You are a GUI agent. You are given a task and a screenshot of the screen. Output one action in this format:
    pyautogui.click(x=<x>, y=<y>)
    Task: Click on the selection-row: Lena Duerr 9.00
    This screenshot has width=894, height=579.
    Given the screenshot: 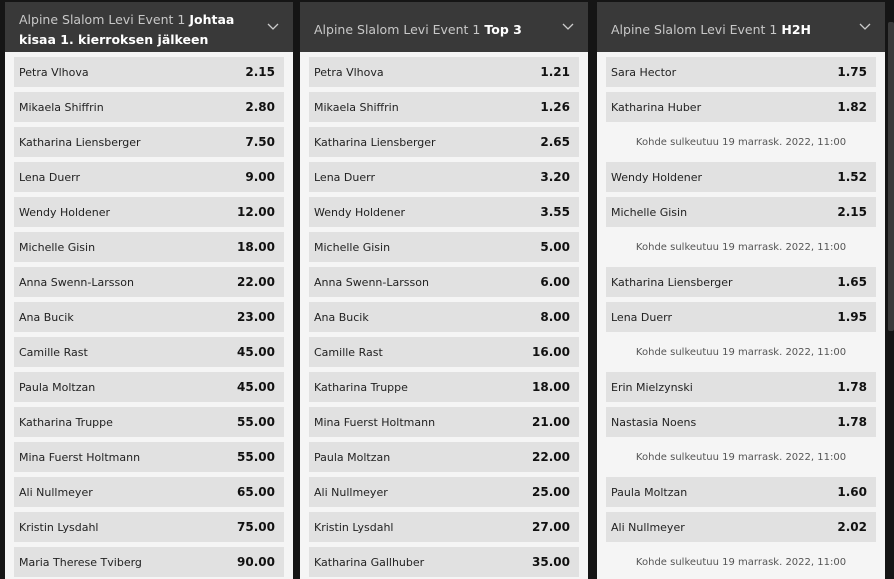 What is the action you would take?
    pyautogui.click(x=149, y=177)
    